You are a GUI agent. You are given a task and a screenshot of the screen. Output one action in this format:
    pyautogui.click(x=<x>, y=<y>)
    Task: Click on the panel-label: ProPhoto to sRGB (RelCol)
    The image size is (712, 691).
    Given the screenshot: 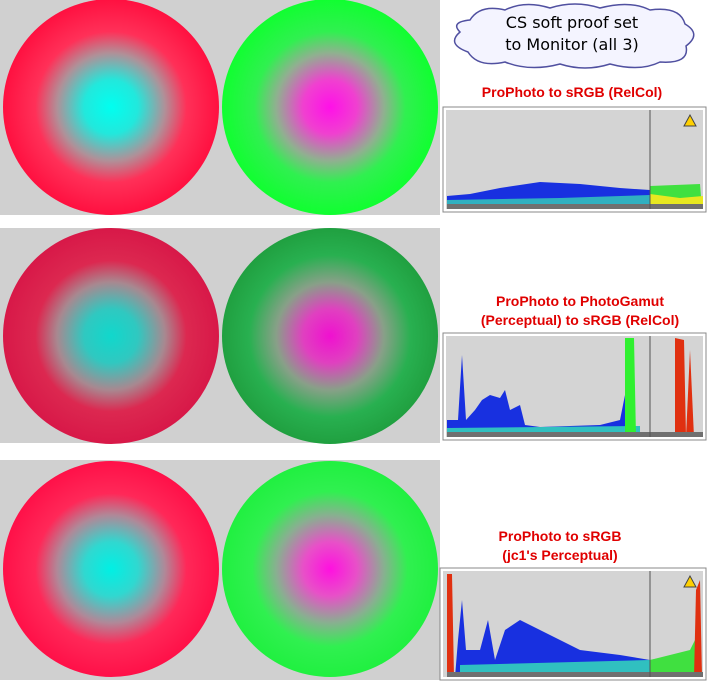 What is the action you would take?
    pyautogui.click(x=572, y=92)
    